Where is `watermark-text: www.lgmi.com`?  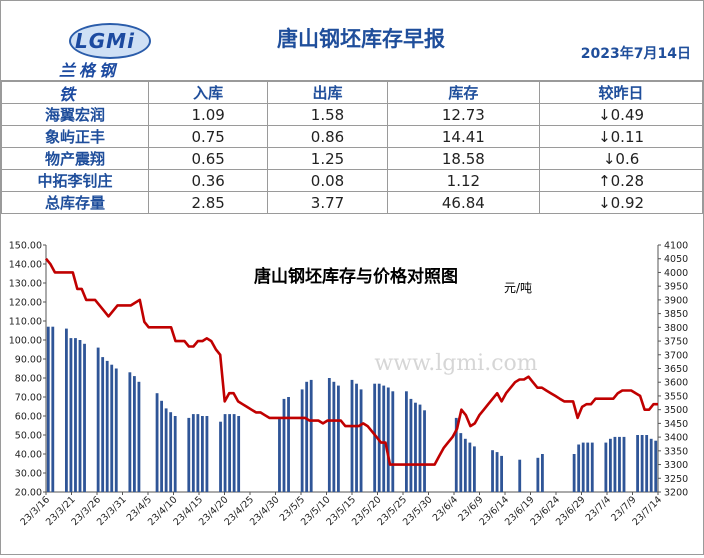
watermark-text: www.lgmi.com is located at coordinates (455, 363).